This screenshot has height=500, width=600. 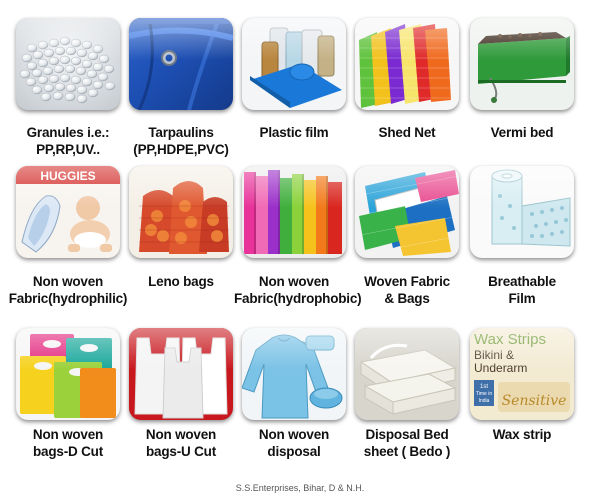 I want to click on label-line: Disposal Bed, so click(x=407, y=434).